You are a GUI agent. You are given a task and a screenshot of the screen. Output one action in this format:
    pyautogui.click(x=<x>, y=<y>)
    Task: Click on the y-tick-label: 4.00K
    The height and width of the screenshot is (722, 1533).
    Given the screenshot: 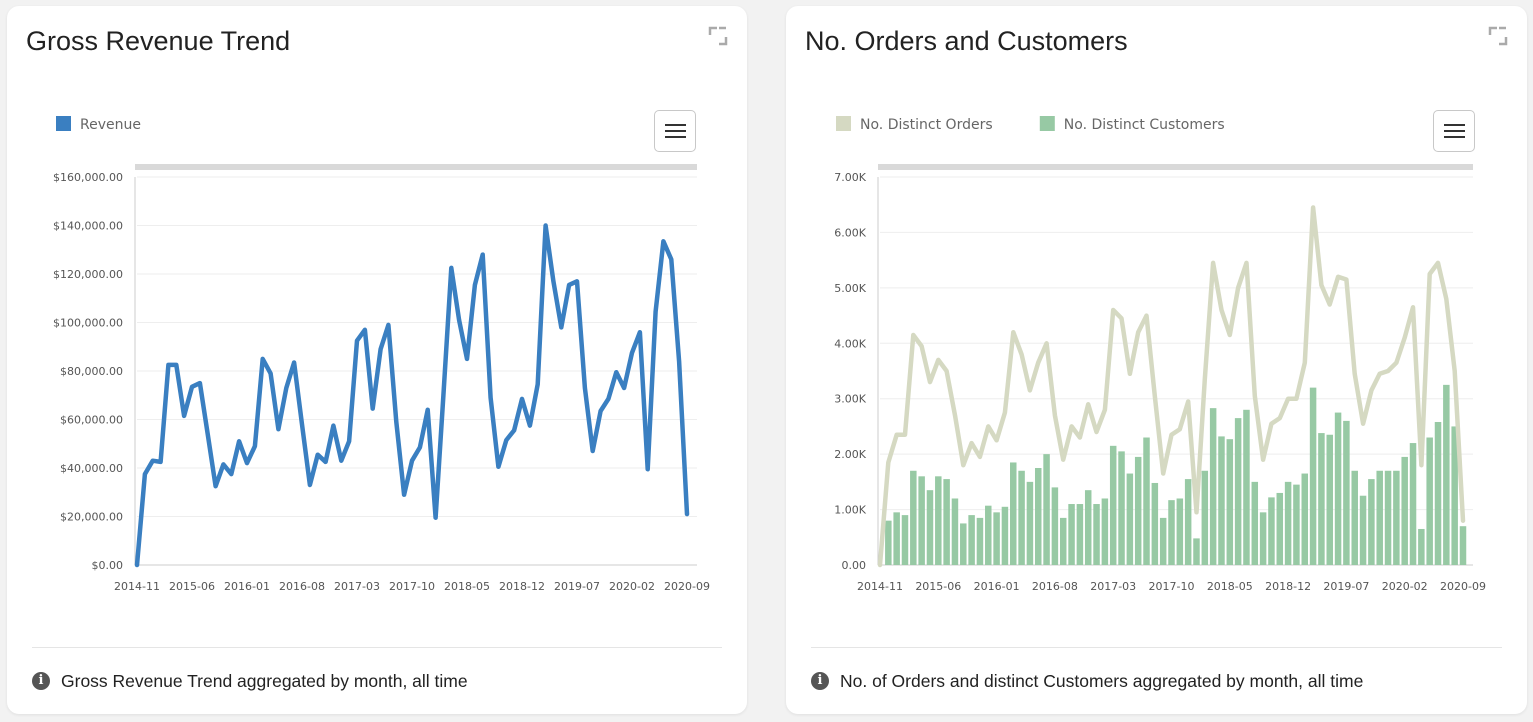 What is the action you would take?
    pyautogui.click(x=850, y=343)
    